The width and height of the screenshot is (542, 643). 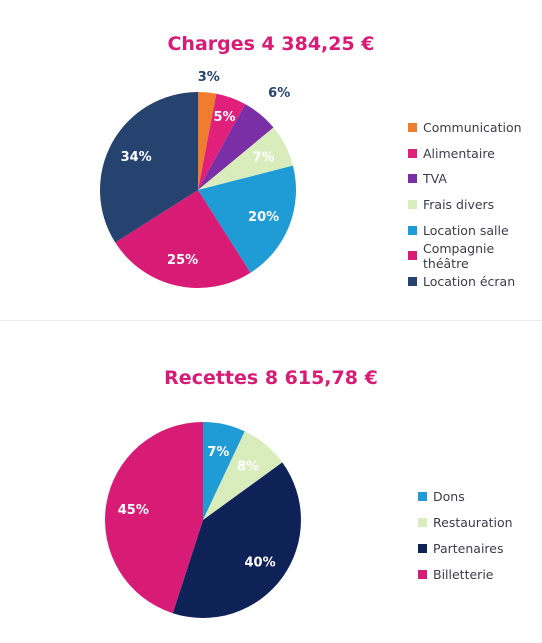 What do you see at coordinates (473, 522) in the screenshot?
I see `legend-label: Restauration` at bounding box center [473, 522].